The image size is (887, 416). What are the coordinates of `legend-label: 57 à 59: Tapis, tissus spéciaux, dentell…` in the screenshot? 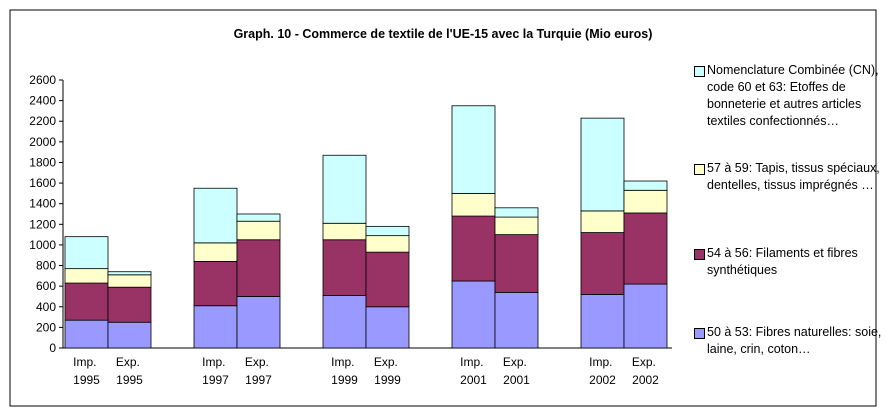 It's located at (793, 176).